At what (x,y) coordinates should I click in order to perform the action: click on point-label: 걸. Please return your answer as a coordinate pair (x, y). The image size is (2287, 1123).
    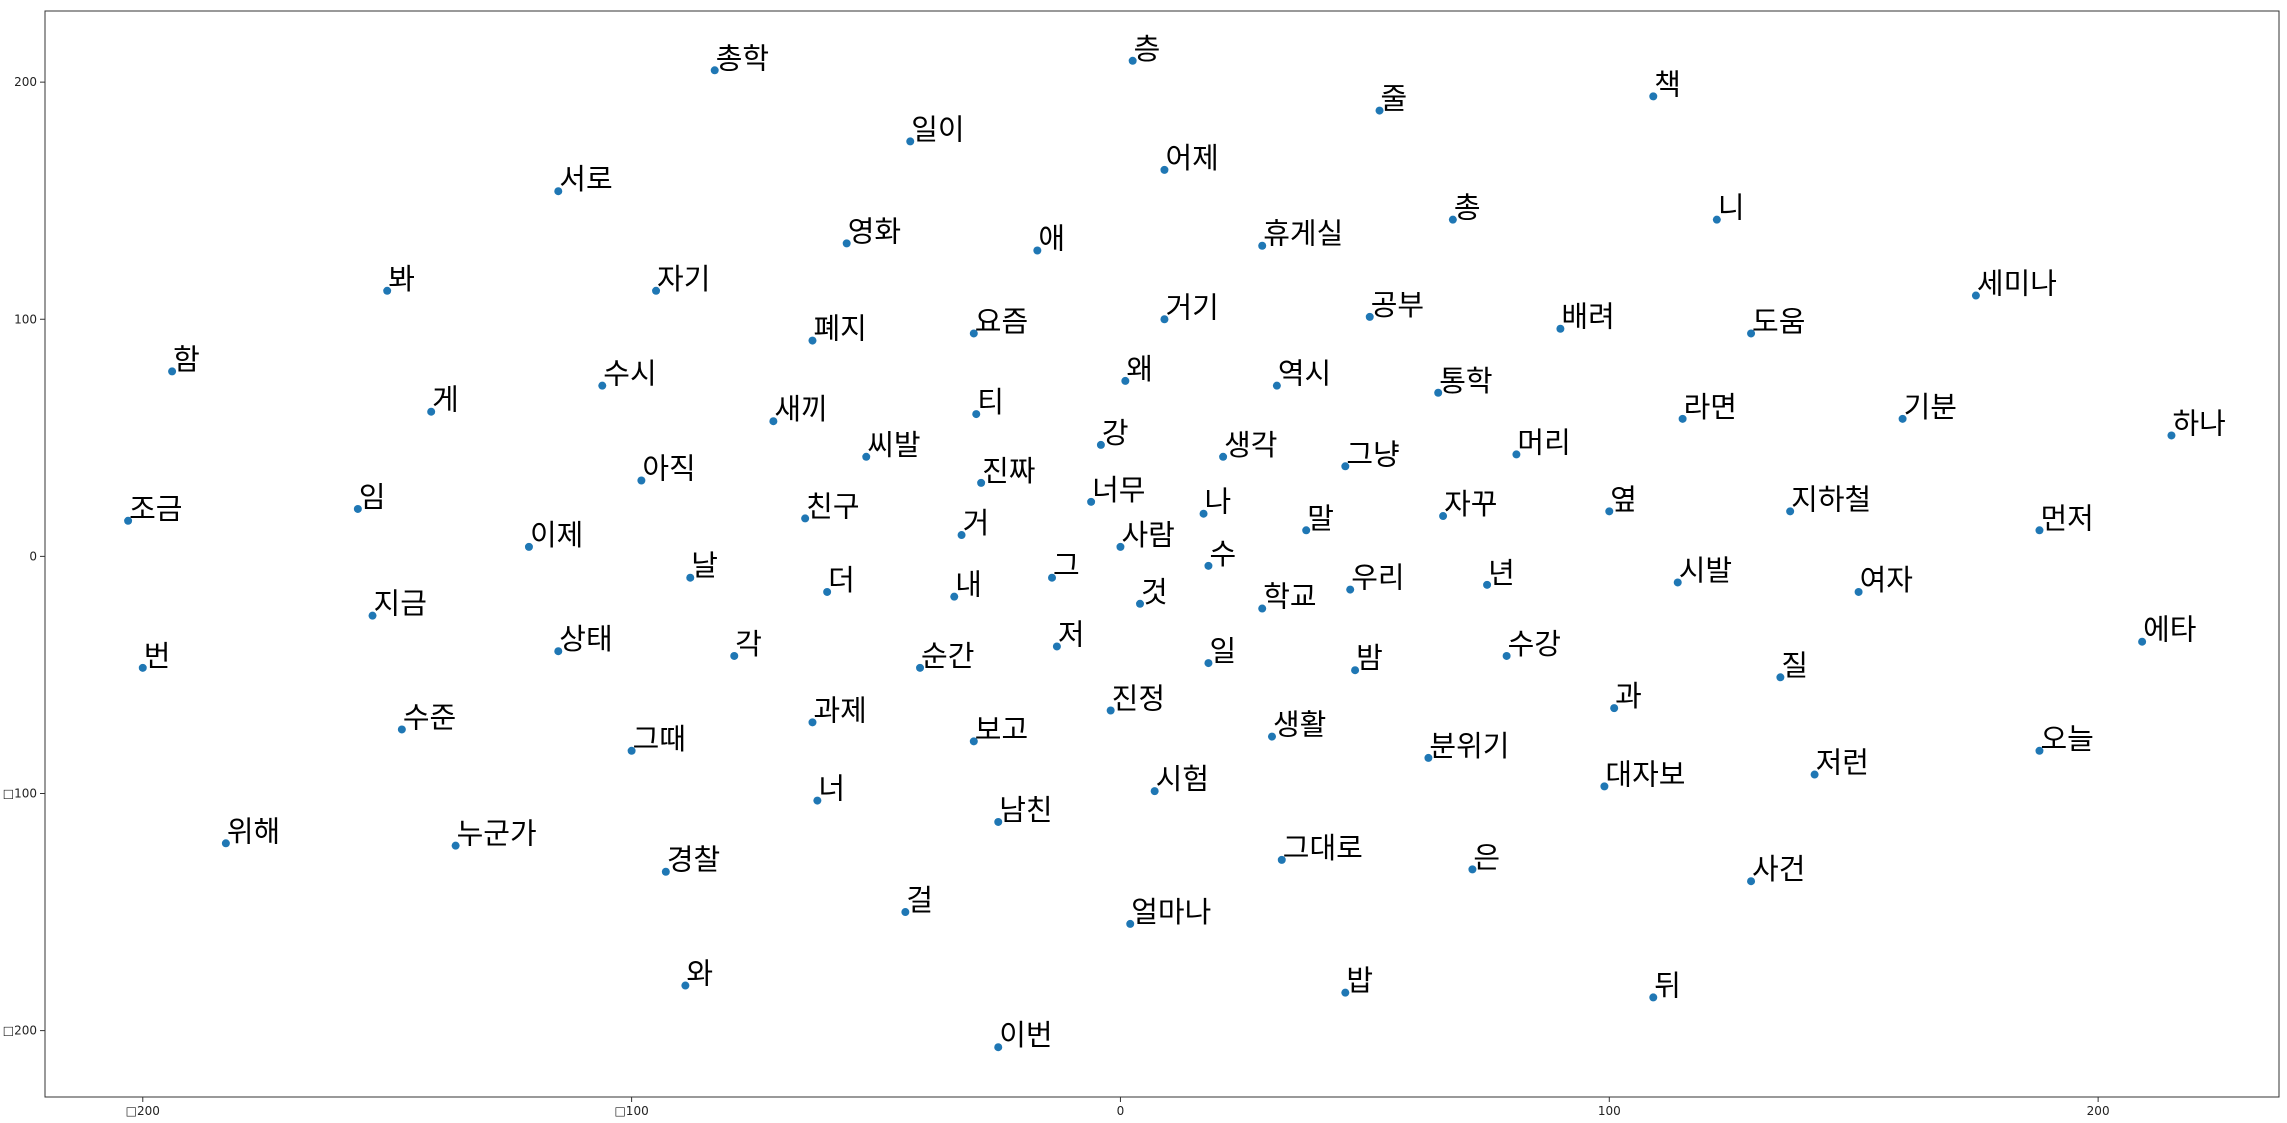
    Looking at the image, I should click on (919, 900).